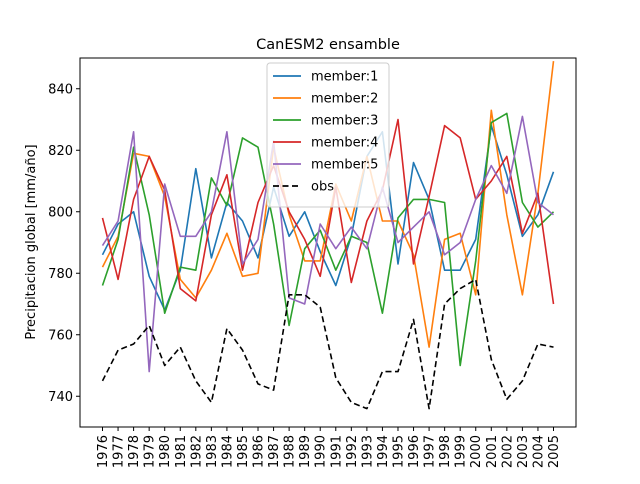 This screenshot has width=640, height=484. Describe the element at coordinates (507, 451) in the screenshot. I see `x-tick-label: 2002` at that location.